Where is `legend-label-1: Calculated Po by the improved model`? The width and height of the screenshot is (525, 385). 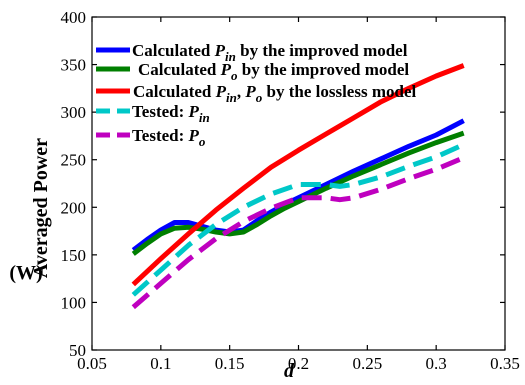 legend-label-1: Calculated Po by the improved model is located at coordinates (273, 71).